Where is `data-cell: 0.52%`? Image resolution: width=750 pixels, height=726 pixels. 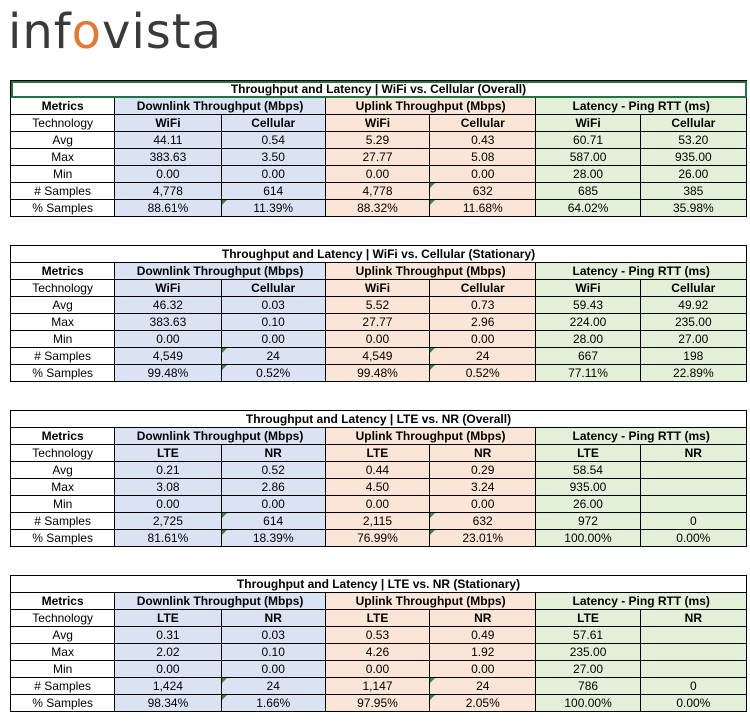 data-cell: 0.52% is located at coordinates (483, 373).